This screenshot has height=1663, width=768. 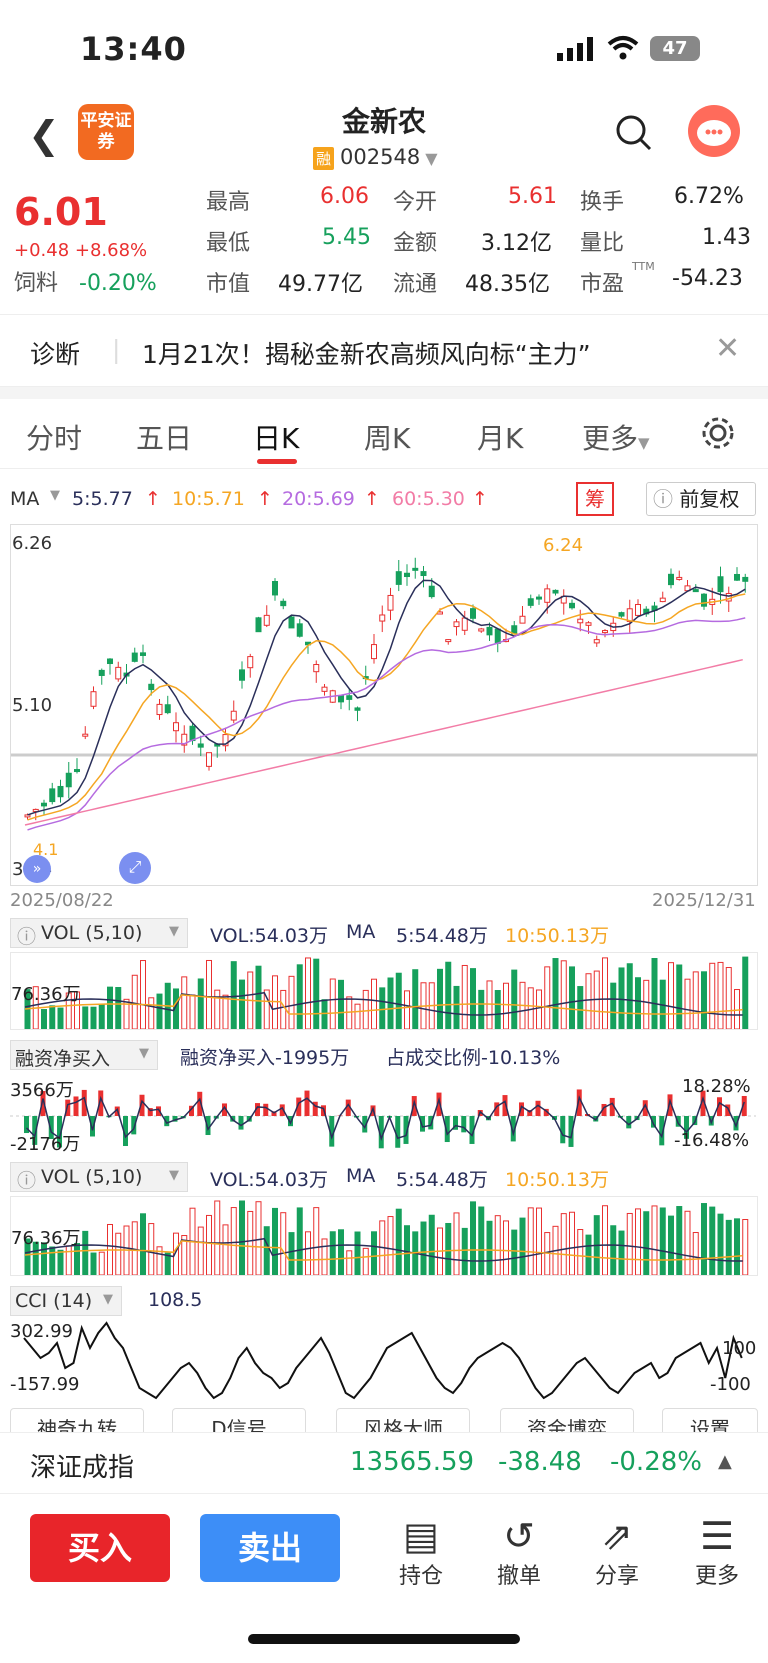 I want to click on diagnosis-banner: 诊断 | 1月21次！揭秘金新农高频风向标“主力” ✕, so click(x=384, y=351).